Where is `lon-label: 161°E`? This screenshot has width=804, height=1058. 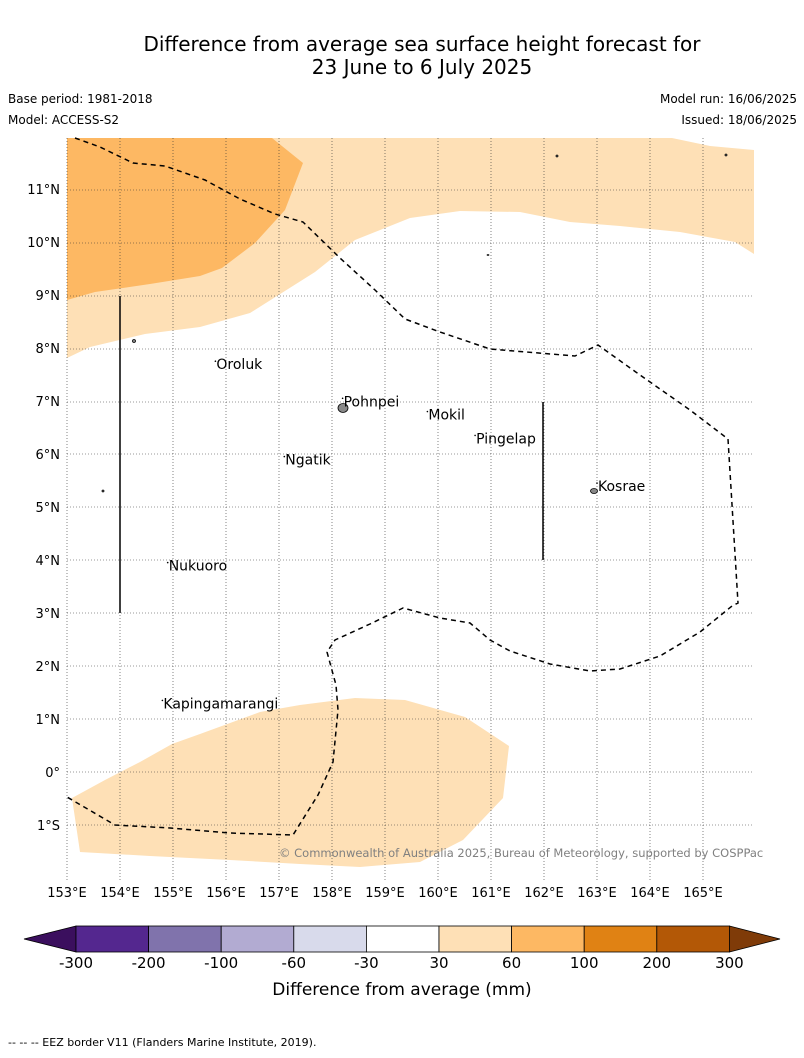
lon-label: 161°E is located at coordinates (491, 893).